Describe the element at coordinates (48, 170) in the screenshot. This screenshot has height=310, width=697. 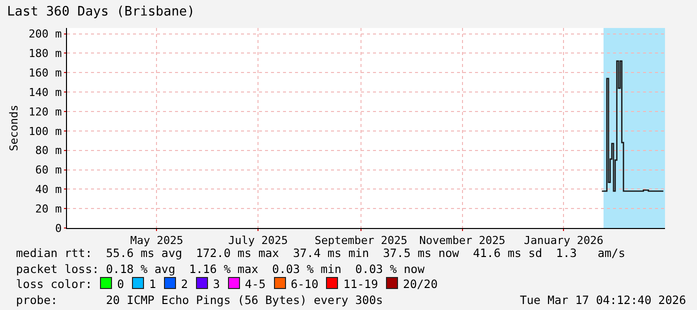
I see `y-tick-label: 60 m` at that location.